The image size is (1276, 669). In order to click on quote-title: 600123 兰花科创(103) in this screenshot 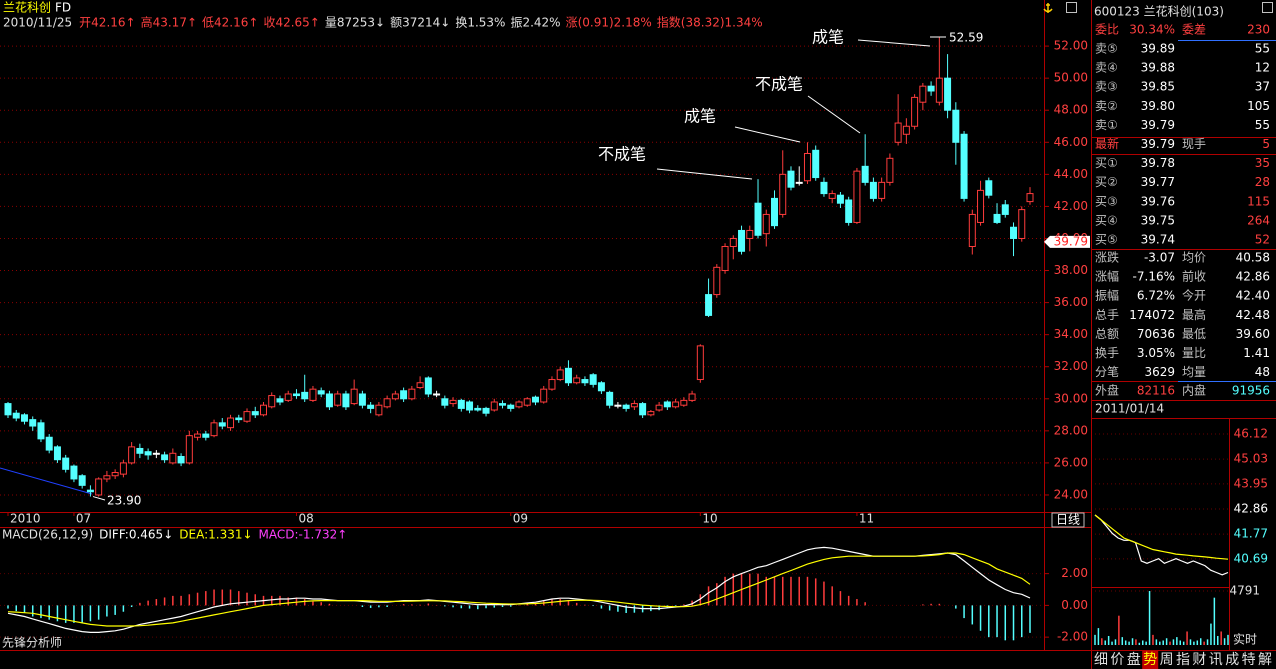, I will do `click(1159, 11)`.